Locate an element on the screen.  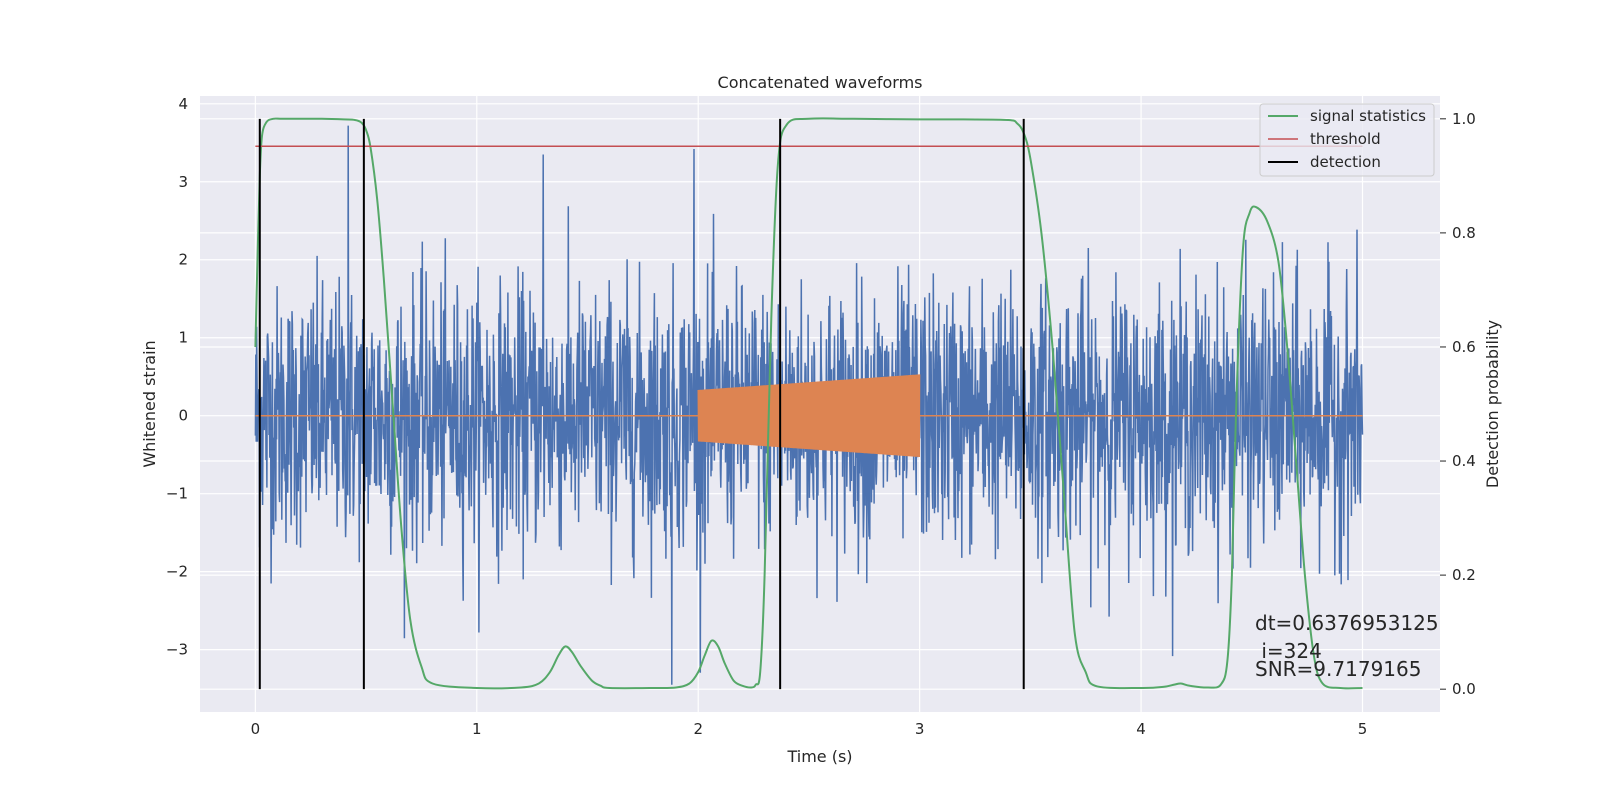
x-axis: 0 1 2 3 4 5 is located at coordinates (809, 729).